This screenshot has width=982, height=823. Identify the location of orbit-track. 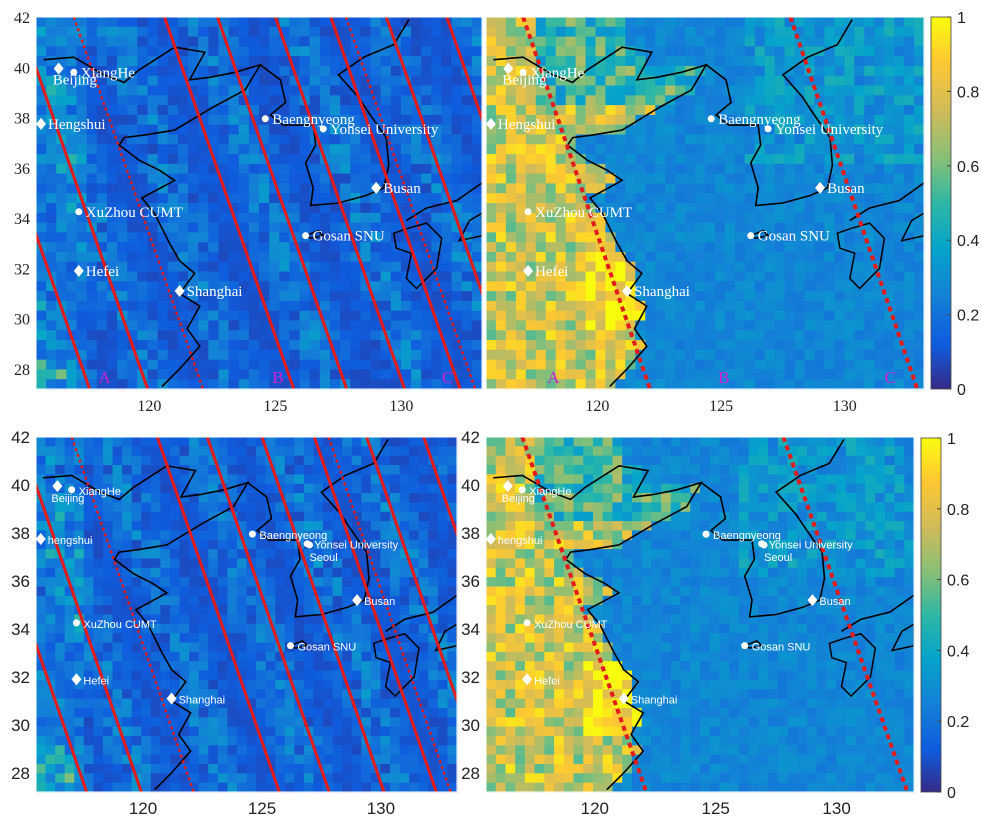
(463, 70).